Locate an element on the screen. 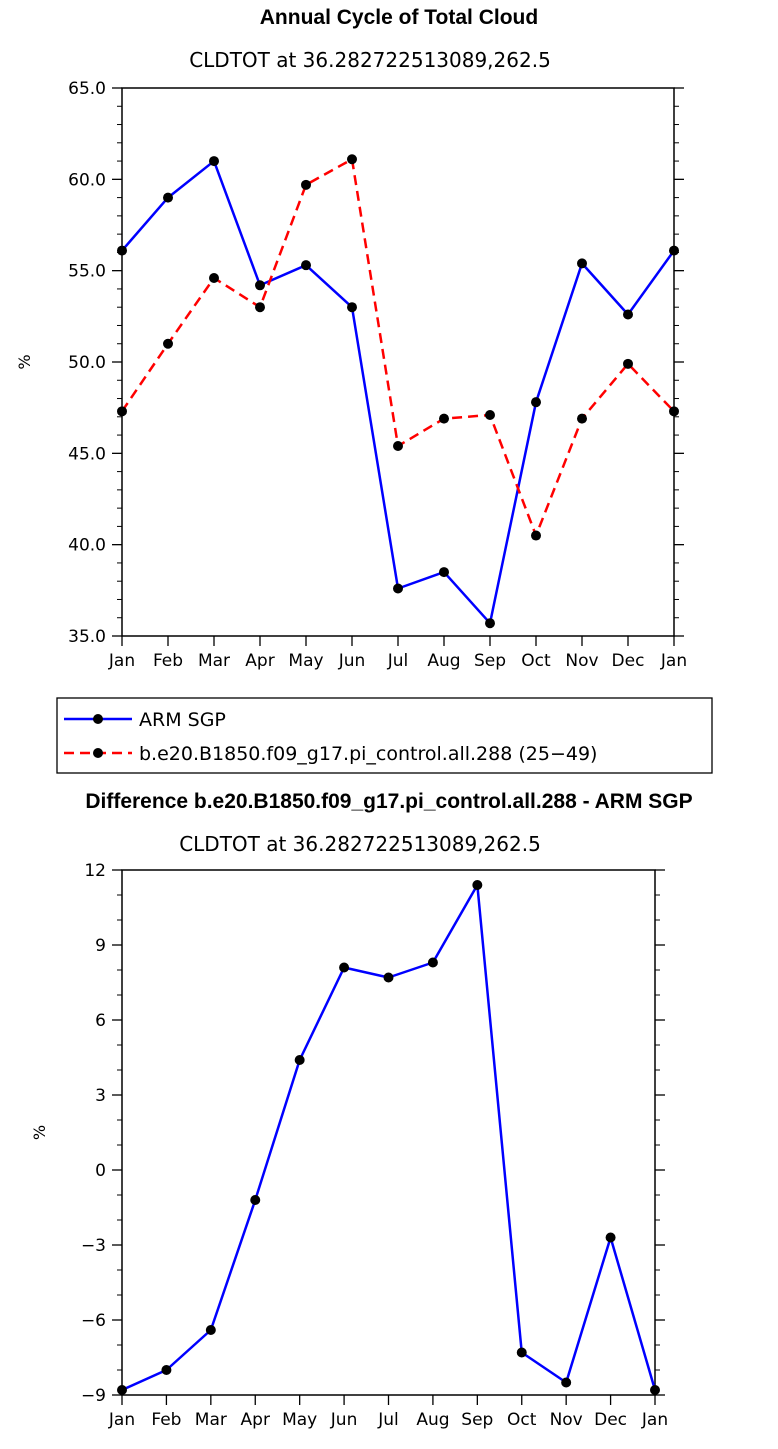  legend-marker-model is located at coordinates (98, 753).